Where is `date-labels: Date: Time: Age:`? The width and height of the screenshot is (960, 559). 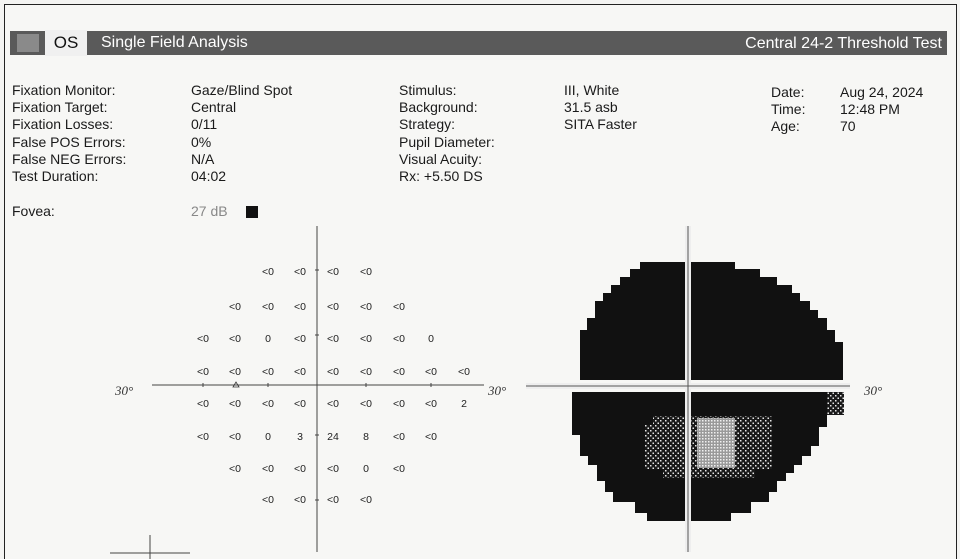
date-labels: Date: Time: Age: is located at coordinates (788, 110).